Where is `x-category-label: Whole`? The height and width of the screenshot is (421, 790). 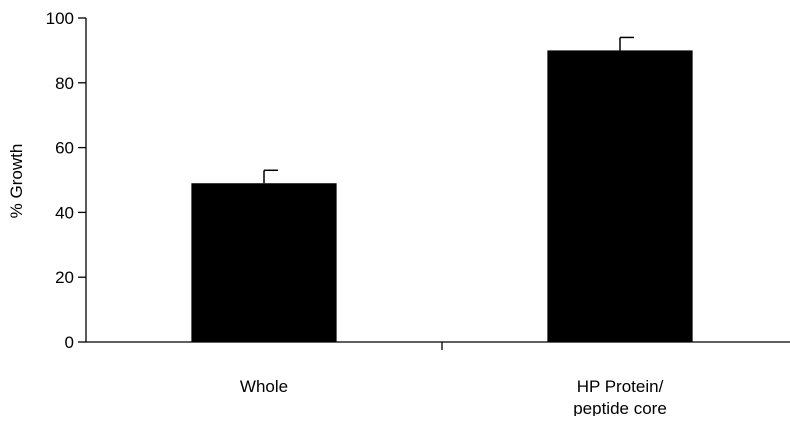 x-category-label: Whole is located at coordinates (264, 386).